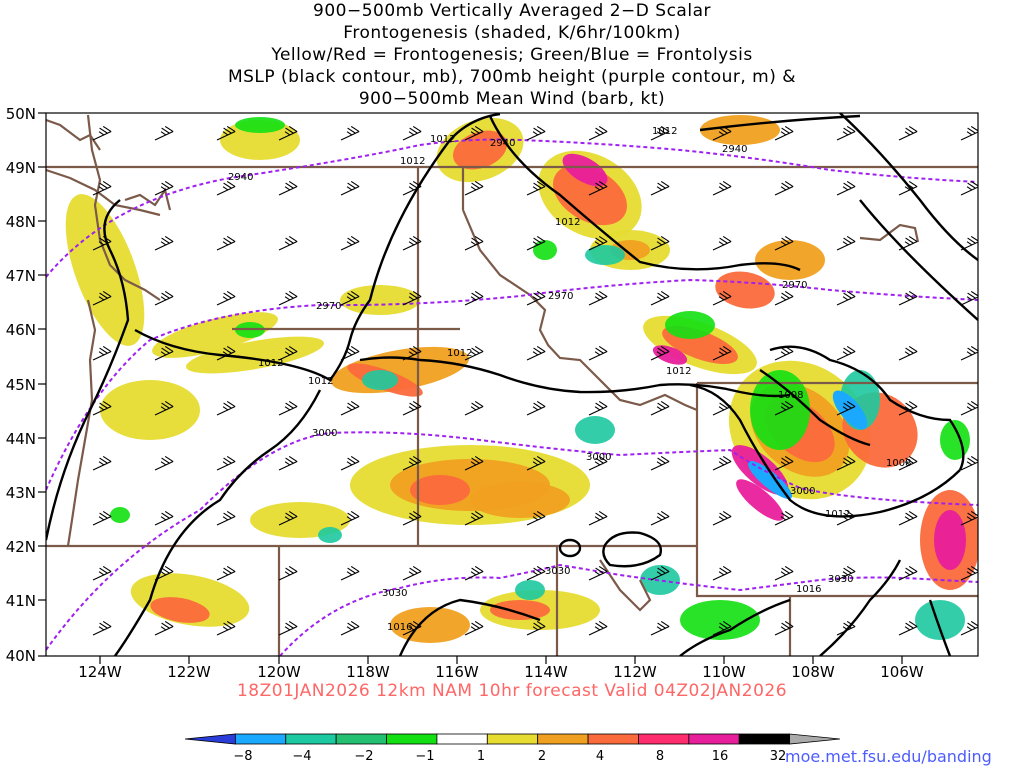 The width and height of the screenshot is (1024, 768). What do you see at coordinates (21, 493) in the screenshot?
I see `lat-tick-label: 43N` at bounding box center [21, 493].